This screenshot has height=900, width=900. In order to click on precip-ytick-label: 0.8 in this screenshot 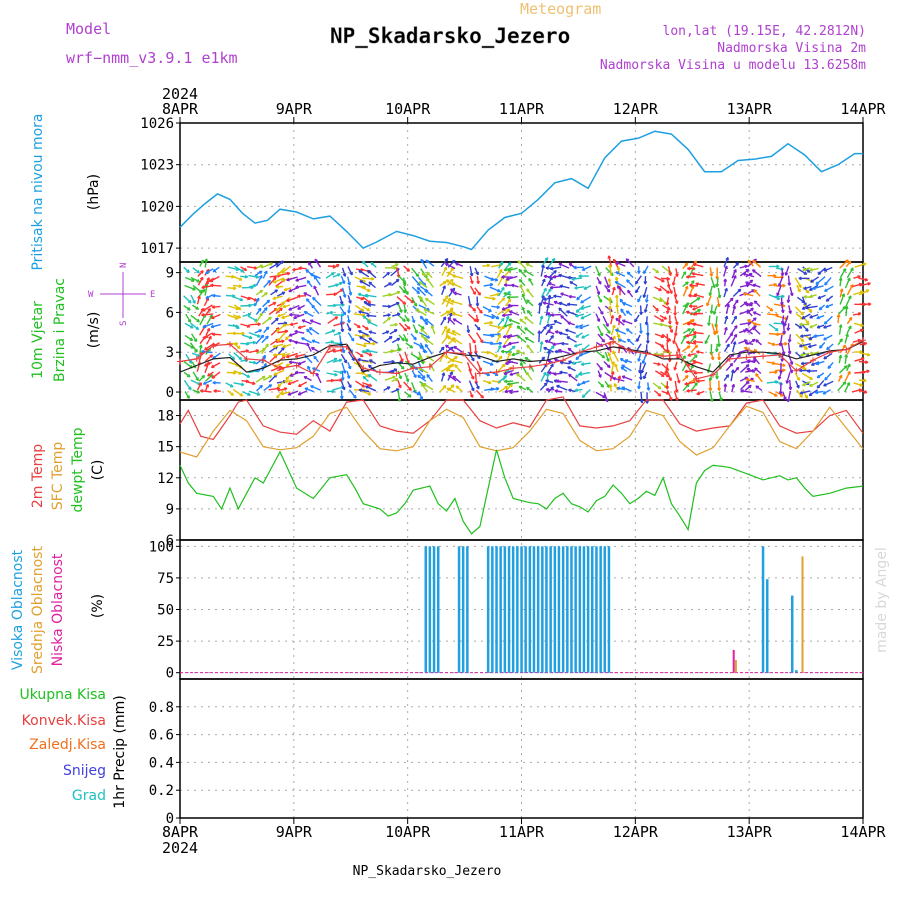, I will do `click(161, 708)`.